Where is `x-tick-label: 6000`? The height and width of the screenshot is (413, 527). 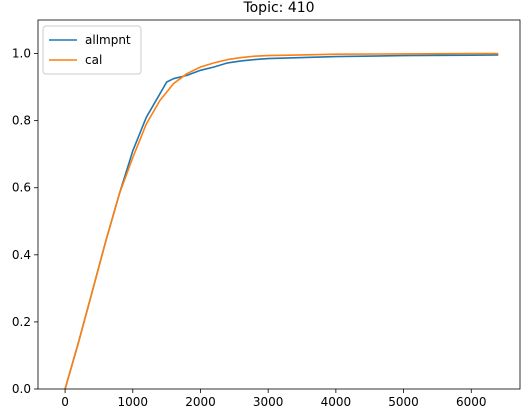 x-tick-label: 6000 is located at coordinates (471, 402).